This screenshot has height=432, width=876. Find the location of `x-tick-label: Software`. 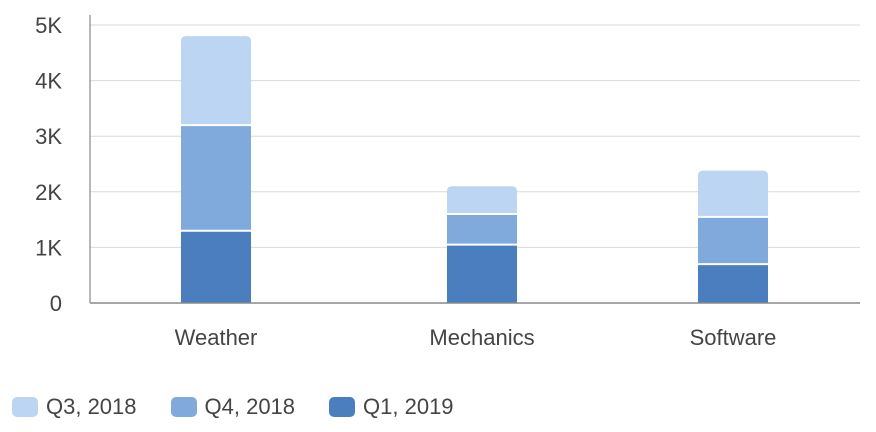

x-tick-label: Software is located at coordinates (733, 337).